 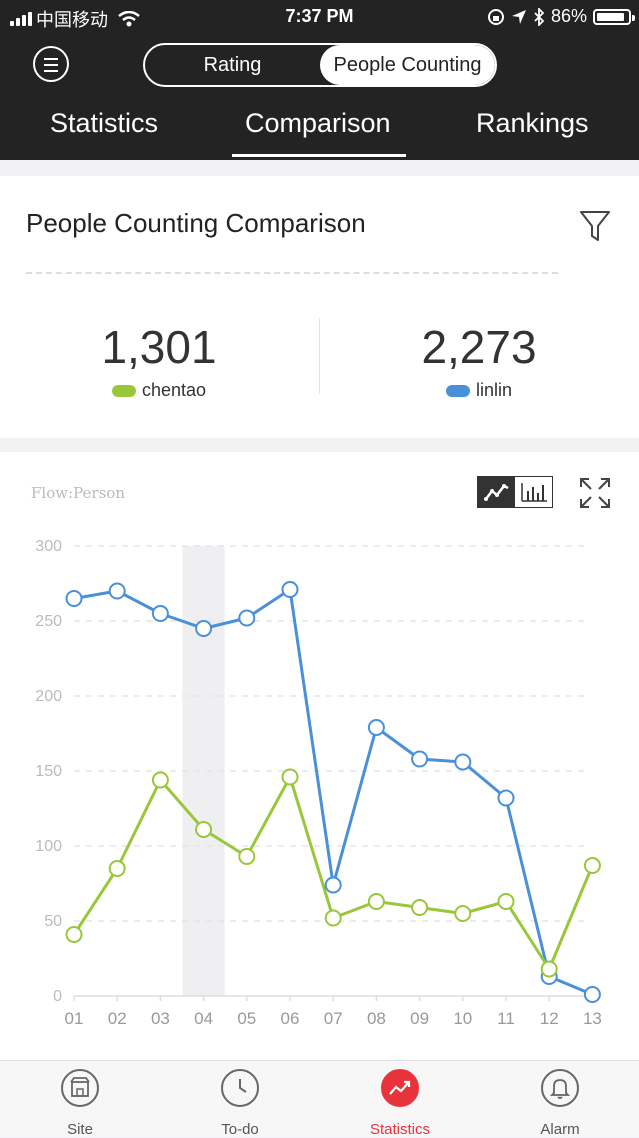 I want to click on chart-type-toggle, so click(x=515, y=492).